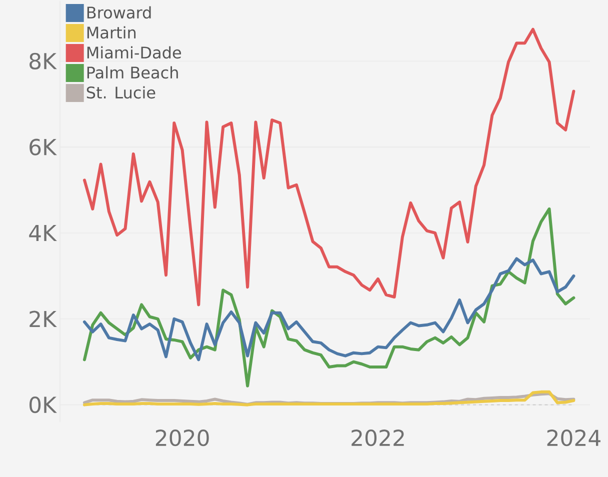 This screenshot has height=477, width=608. What do you see at coordinates (43, 405) in the screenshot?
I see `y-tick-label: 0K` at bounding box center [43, 405].